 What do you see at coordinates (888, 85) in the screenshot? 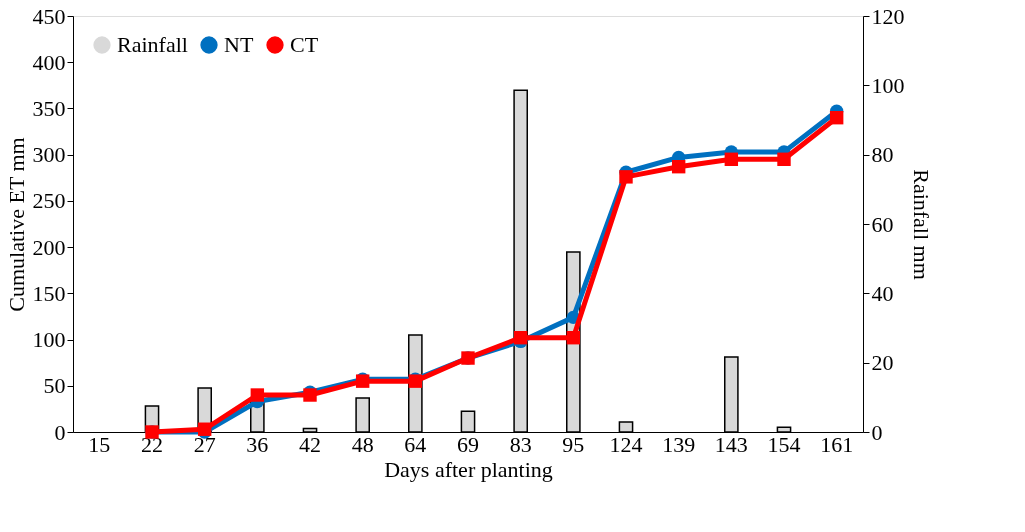
I see `y2-tick-label: 100` at bounding box center [888, 85].